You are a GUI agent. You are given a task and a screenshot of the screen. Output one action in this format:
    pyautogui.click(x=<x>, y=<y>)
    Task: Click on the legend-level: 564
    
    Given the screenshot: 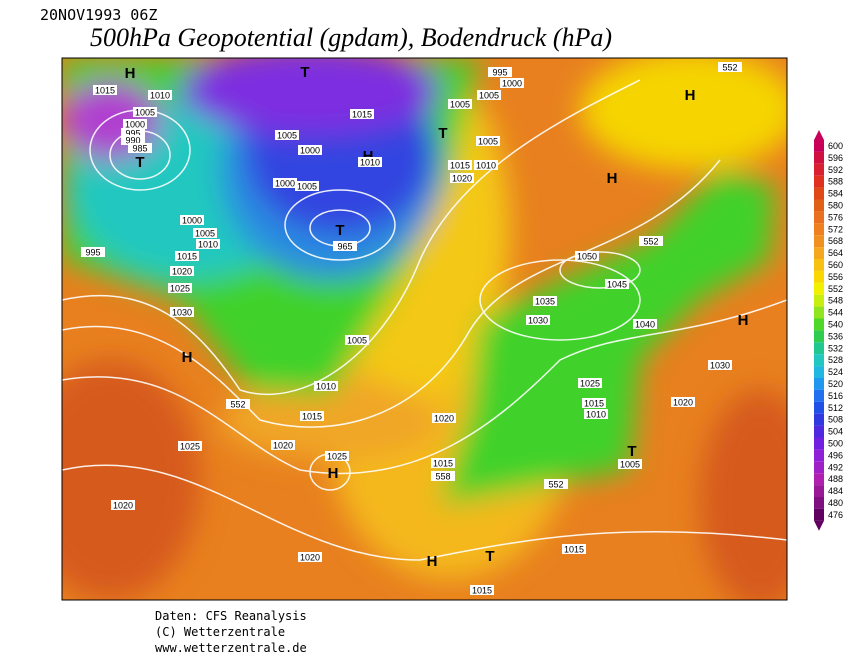 What is the action you would take?
    pyautogui.click(x=835, y=253)
    